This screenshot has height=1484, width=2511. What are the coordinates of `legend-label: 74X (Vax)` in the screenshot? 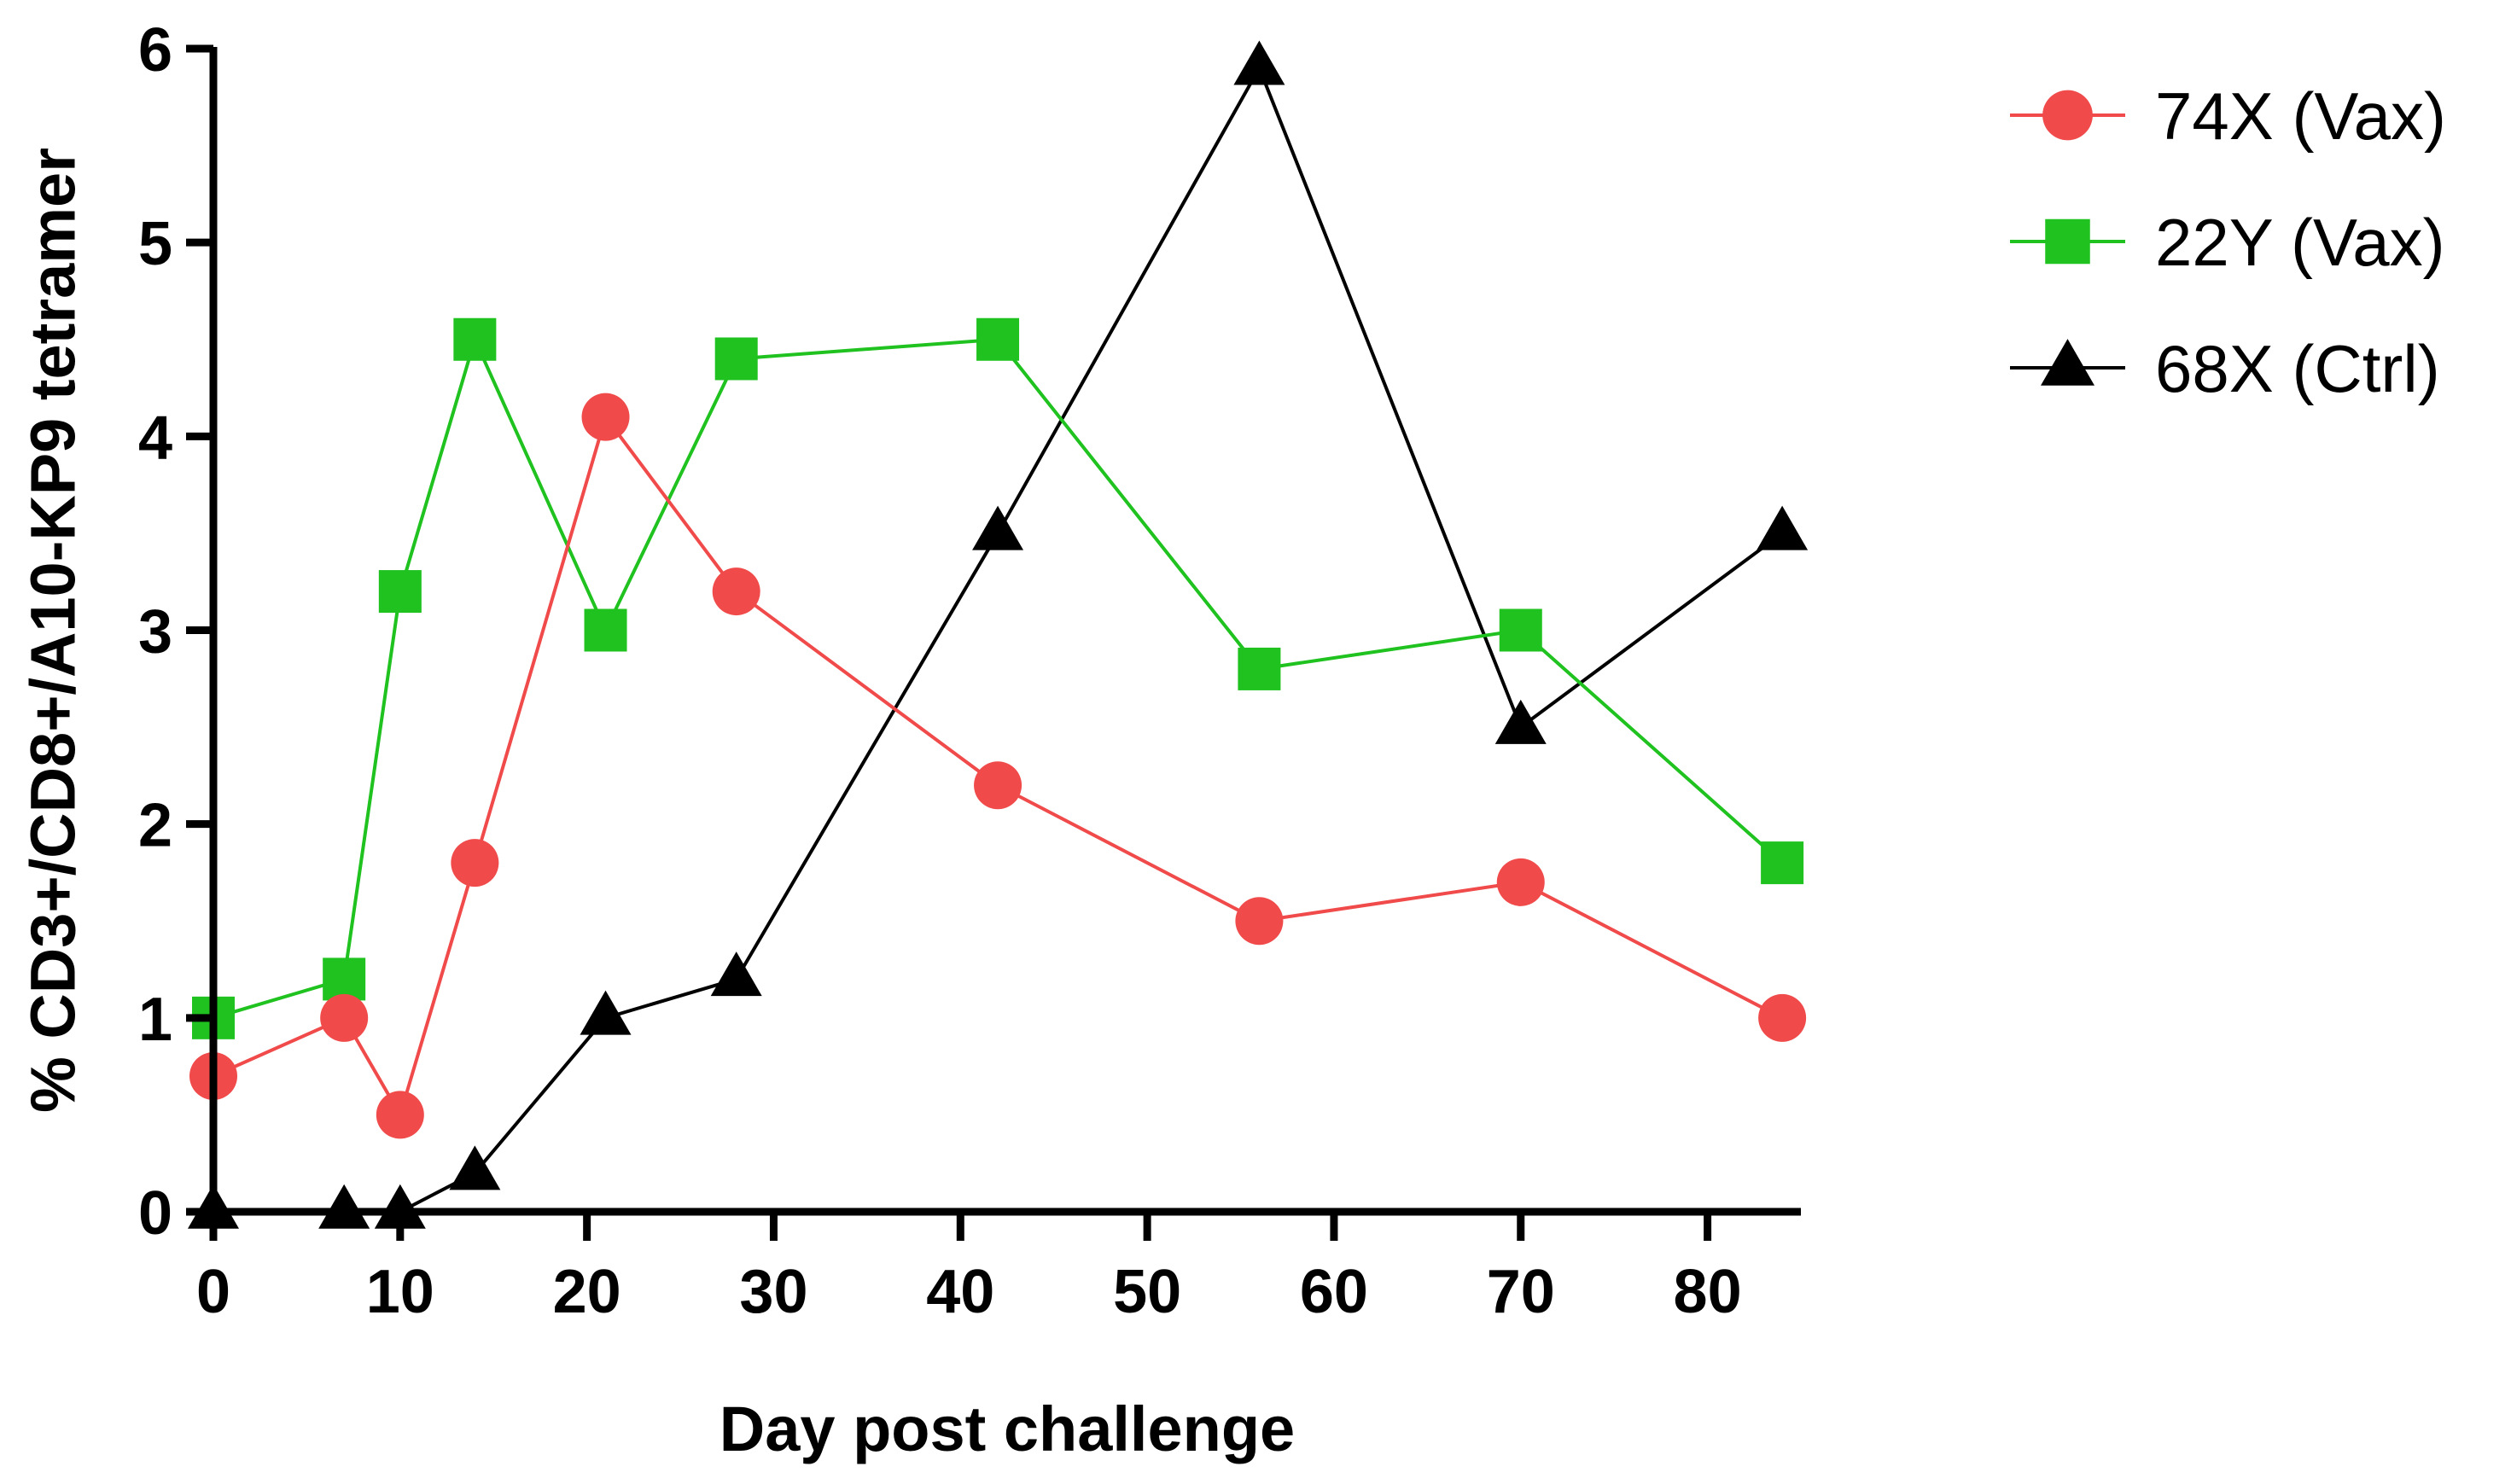 It's located at (2300, 117).